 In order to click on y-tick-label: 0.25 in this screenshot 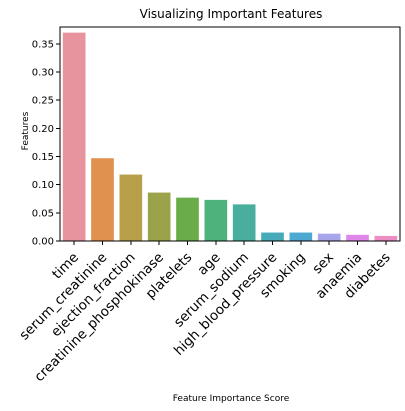, I will do `click(43, 101)`.